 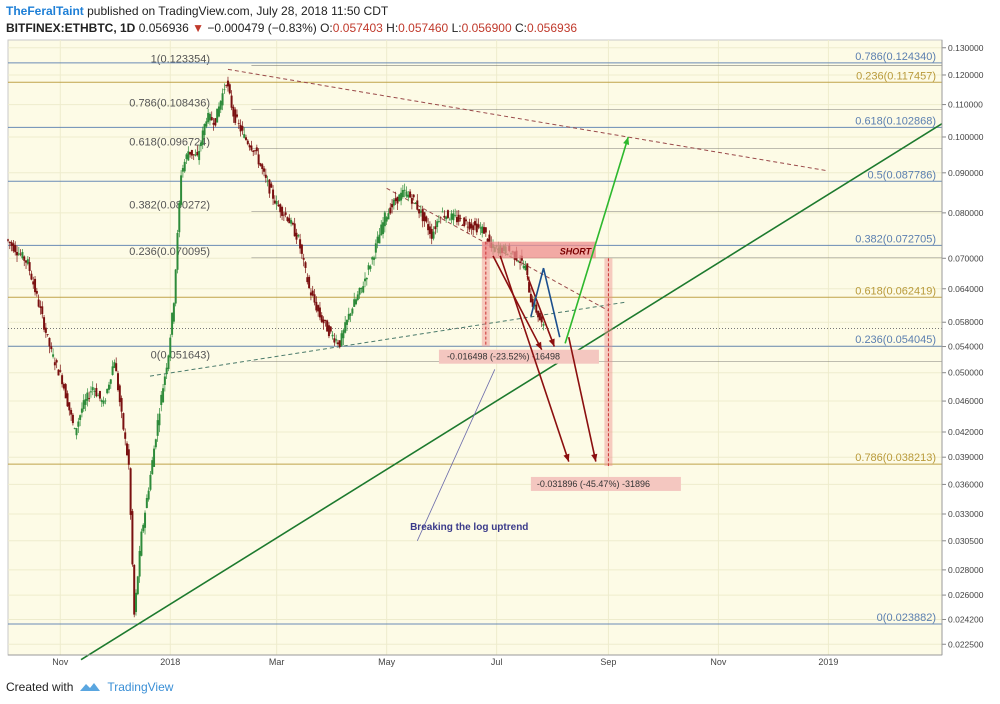 What do you see at coordinates (169, 252) in the screenshot?
I see `fib-label: 0.236(0.070095)` at bounding box center [169, 252].